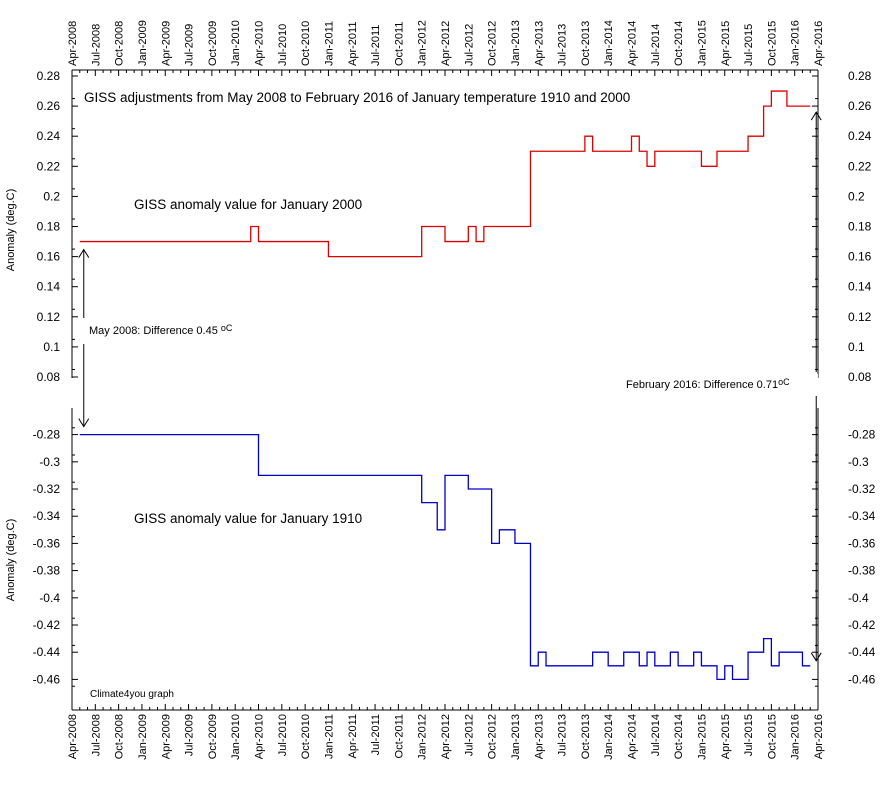  I want to click on x-tick-label-top: Jan-2014, so click(609, 43).